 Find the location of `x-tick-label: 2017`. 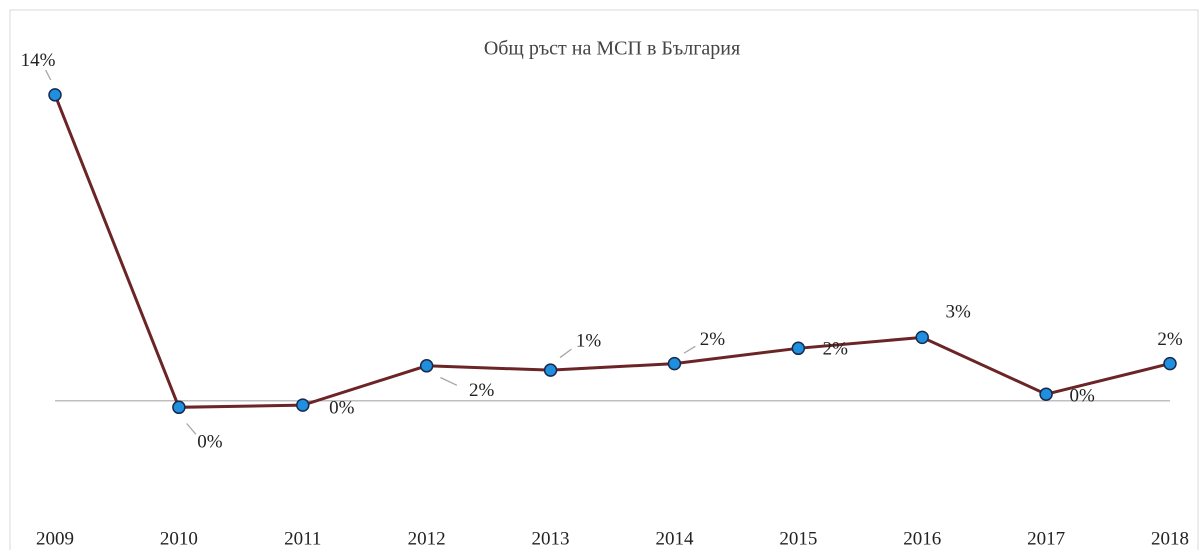

x-tick-label: 2017 is located at coordinates (1046, 538).